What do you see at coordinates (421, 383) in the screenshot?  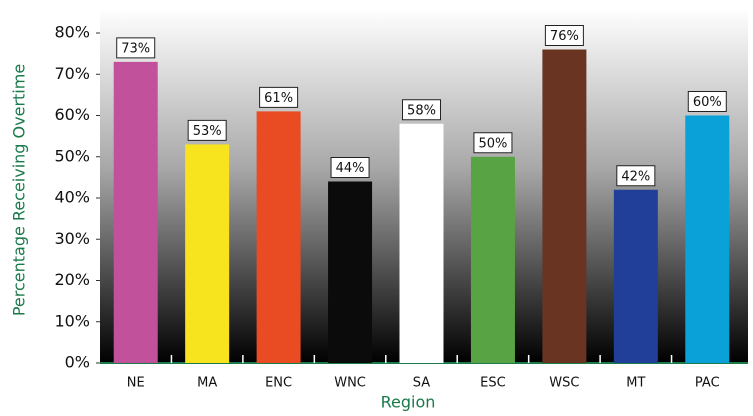 I see `x-tick-label: SA` at bounding box center [421, 383].